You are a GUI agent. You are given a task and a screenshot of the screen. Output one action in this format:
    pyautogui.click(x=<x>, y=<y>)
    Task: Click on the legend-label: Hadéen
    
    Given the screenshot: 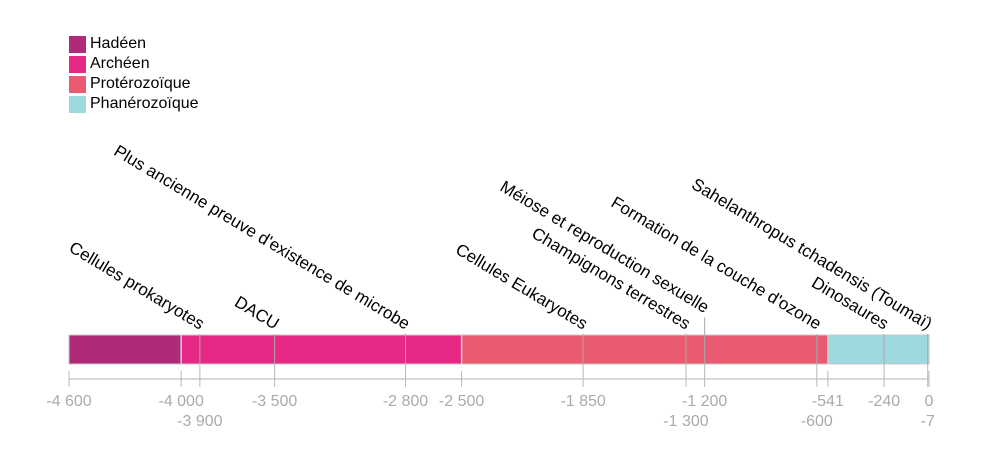 What is the action you would take?
    pyautogui.click(x=118, y=43)
    